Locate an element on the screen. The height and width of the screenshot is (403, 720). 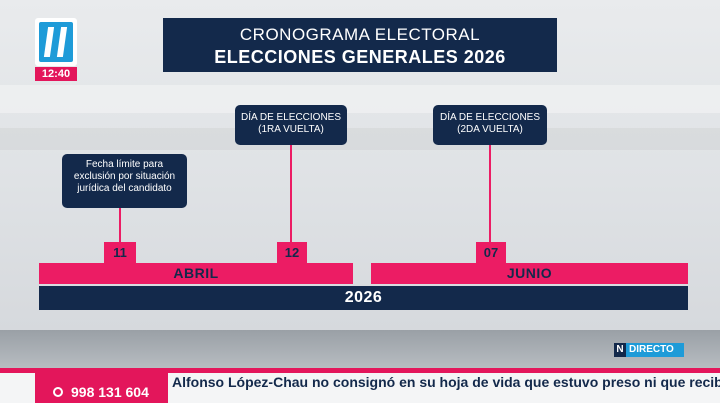
callout-line: jurídica del candidato is located at coordinates (124, 188).